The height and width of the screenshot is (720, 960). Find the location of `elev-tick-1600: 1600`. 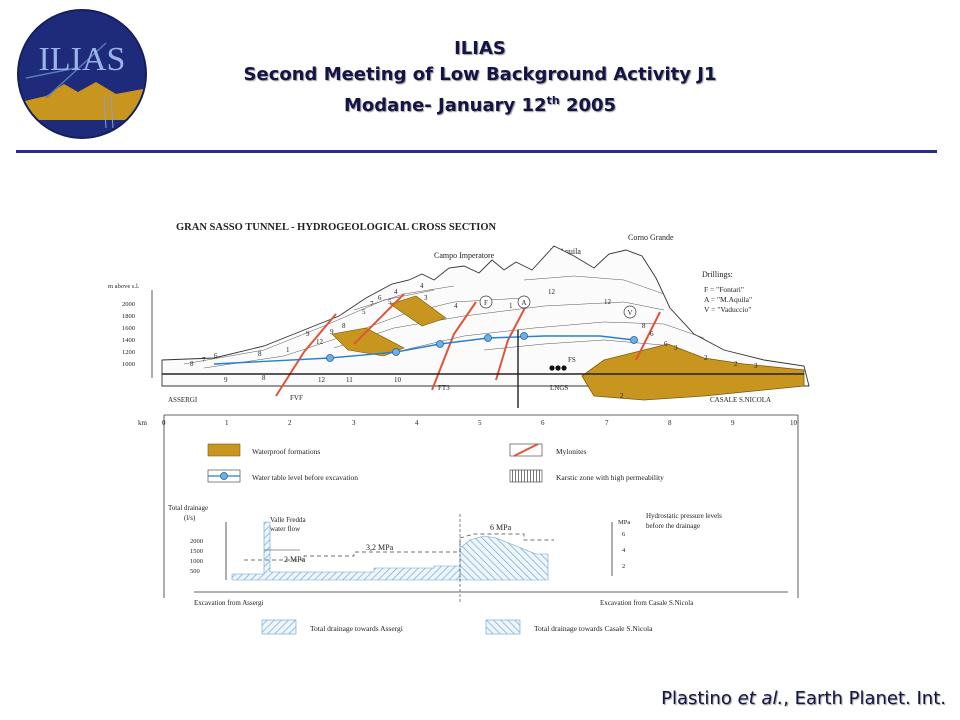

elev-tick-1600: 1600 is located at coordinates (128, 328).